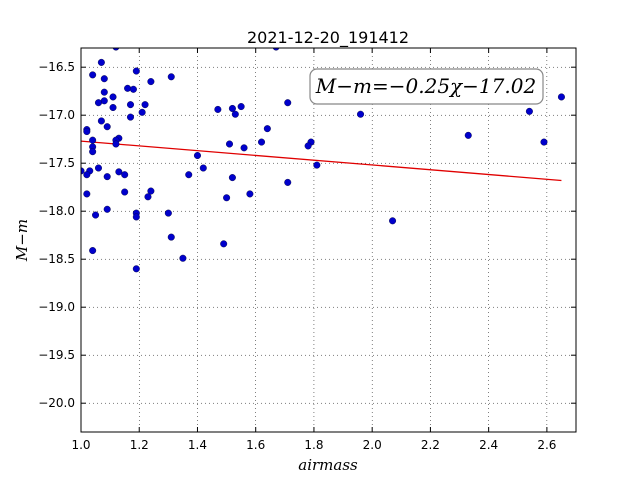  What do you see at coordinates (197, 445) in the screenshot?
I see `x-tick-label: 1.4` at bounding box center [197, 445].